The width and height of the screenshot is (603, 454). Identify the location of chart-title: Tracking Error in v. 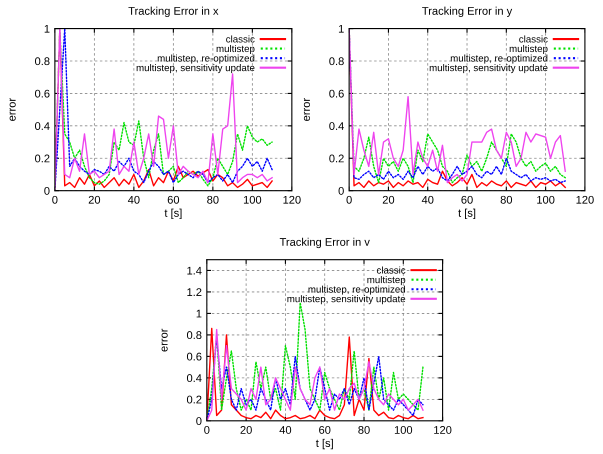
(325, 243).